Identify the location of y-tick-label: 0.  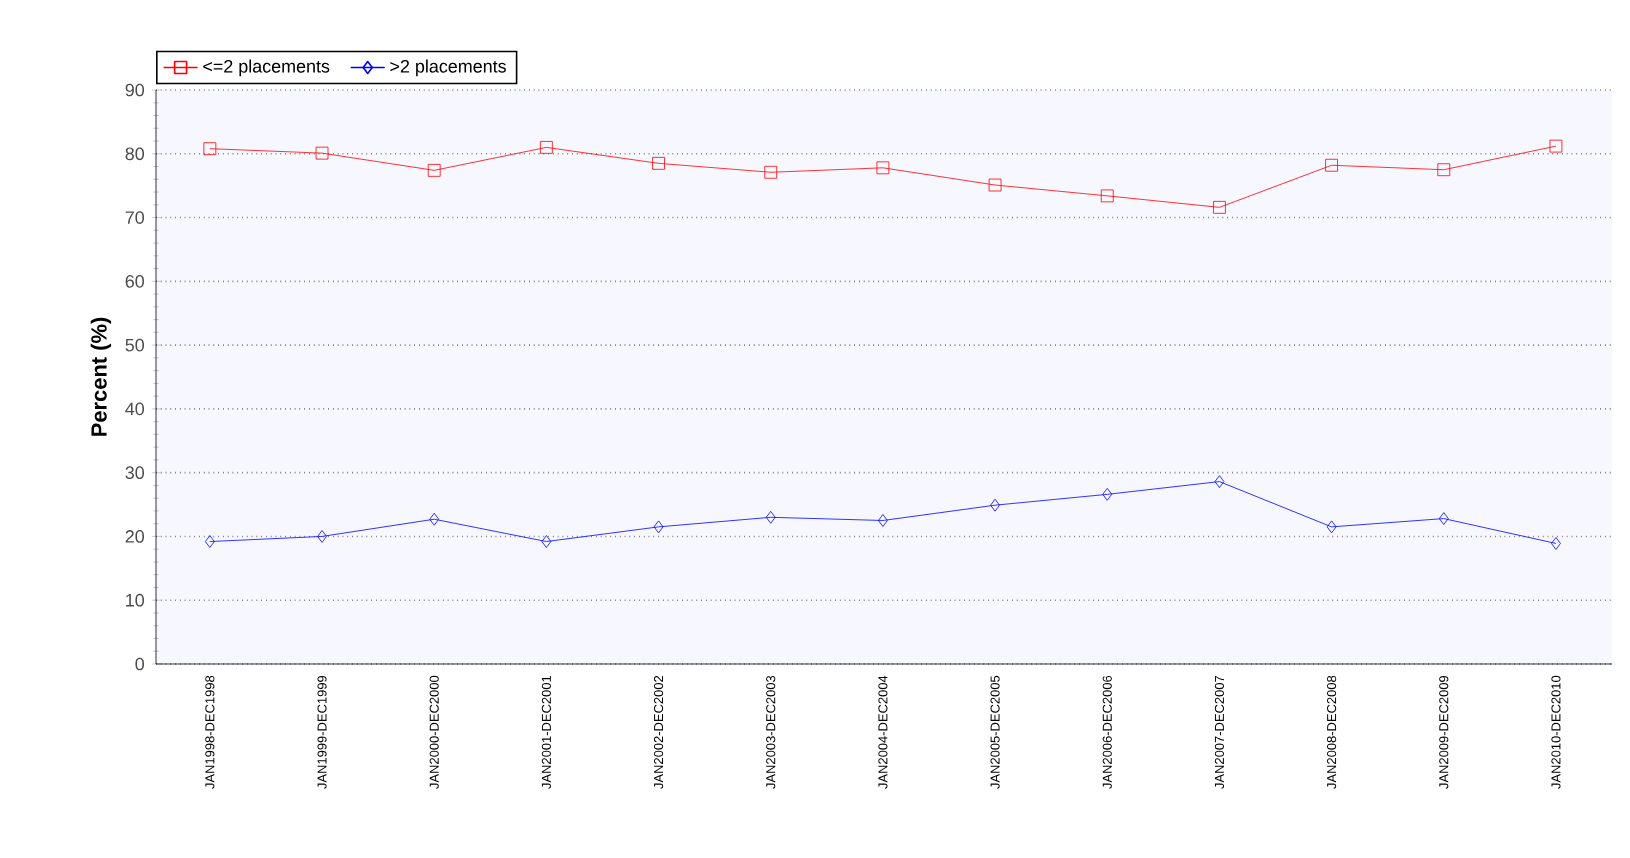
(140, 664).